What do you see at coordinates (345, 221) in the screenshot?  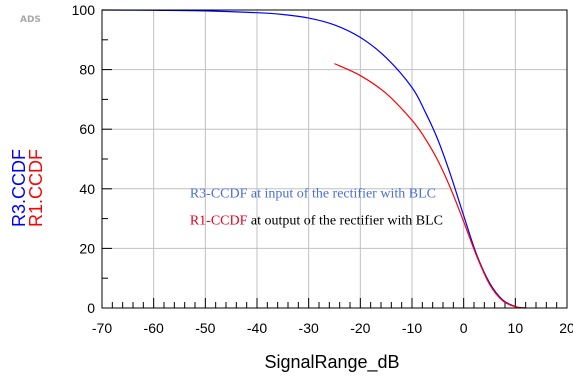 I see `annotation-text: at output of the rectifier with BLC` at bounding box center [345, 221].